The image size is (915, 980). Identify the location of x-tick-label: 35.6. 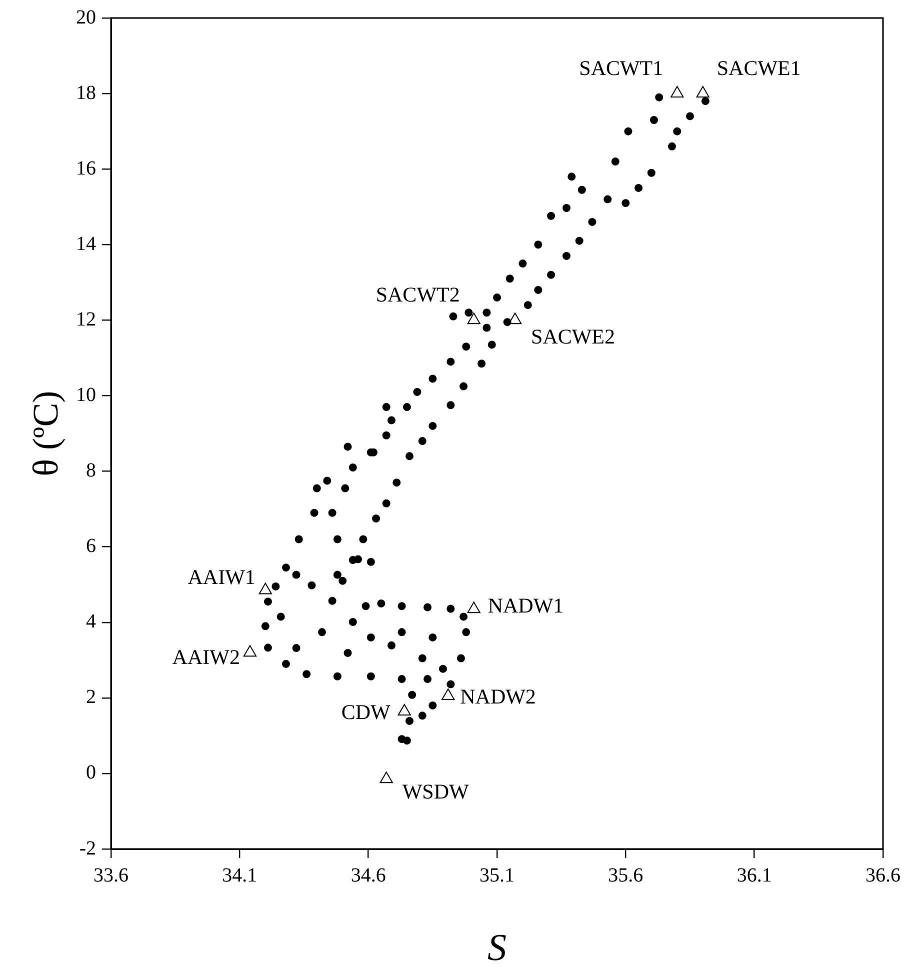
(626, 875).